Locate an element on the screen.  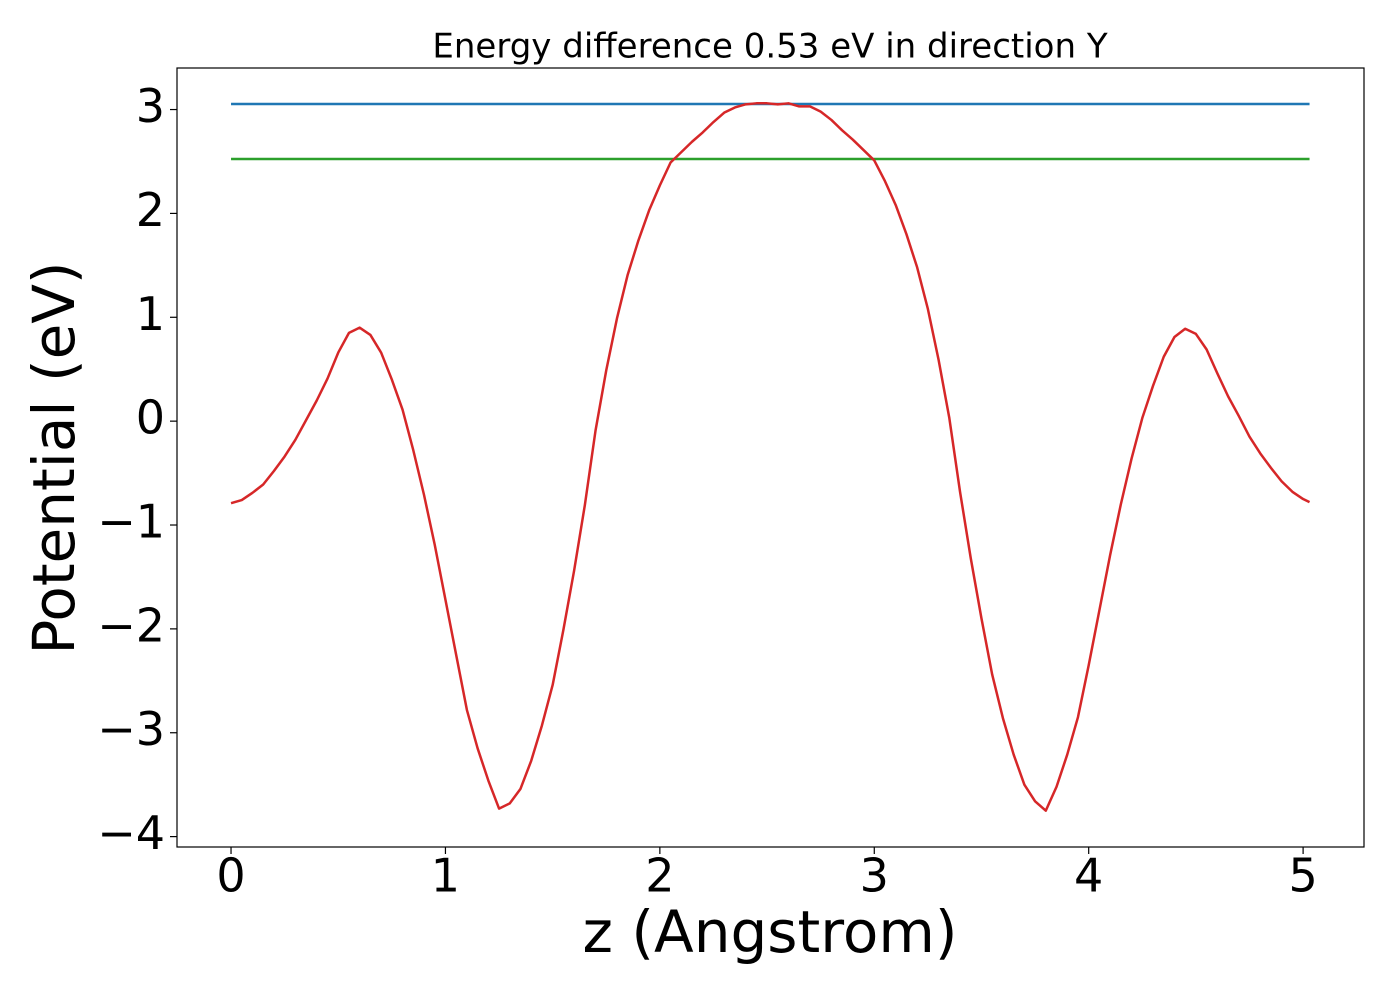
chart-title: Energy difference 0.53 eV in direction Y is located at coordinates (769, 47).